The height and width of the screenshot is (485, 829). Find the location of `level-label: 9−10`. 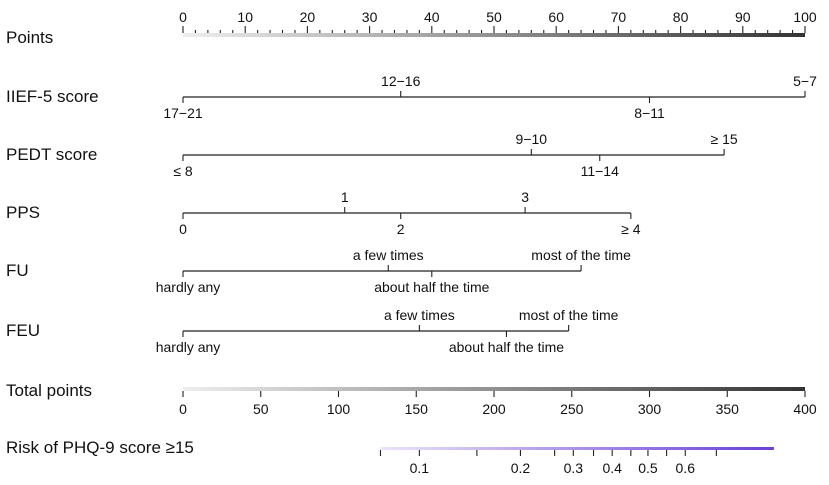

level-label: 9−10 is located at coordinates (532, 139).